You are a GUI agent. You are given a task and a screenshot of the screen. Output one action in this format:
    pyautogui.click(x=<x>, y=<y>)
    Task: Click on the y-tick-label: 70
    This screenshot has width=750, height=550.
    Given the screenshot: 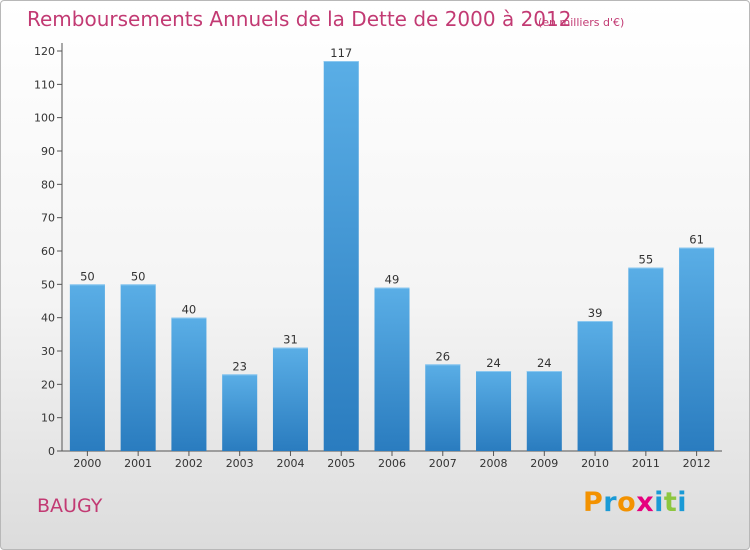 What is the action you would take?
    pyautogui.click(x=48, y=218)
    